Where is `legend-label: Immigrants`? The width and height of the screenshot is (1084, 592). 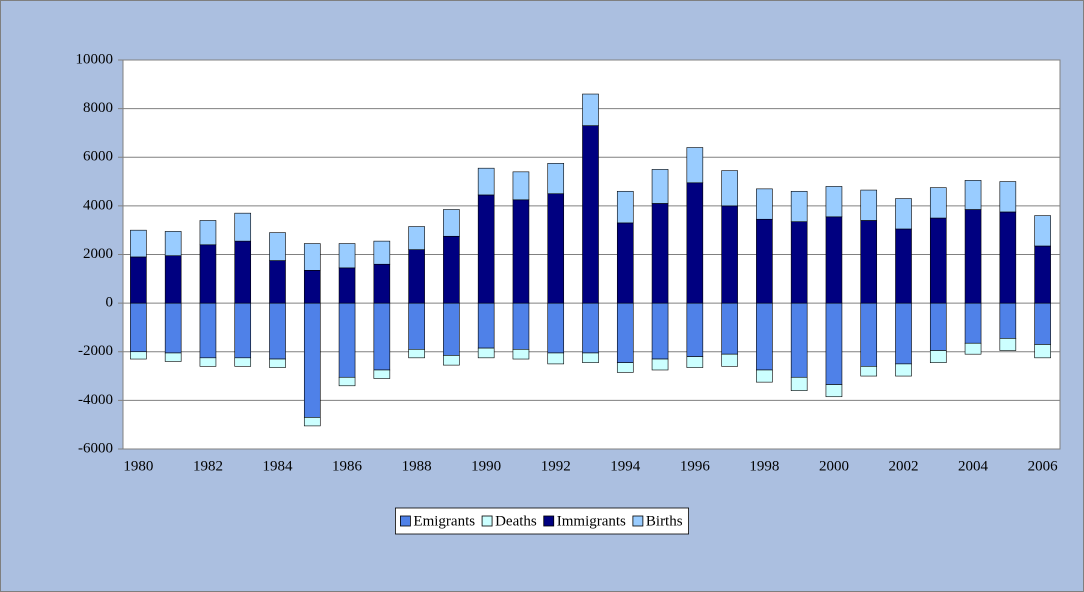
legend-label: Immigrants is located at coordinates (591, 521).